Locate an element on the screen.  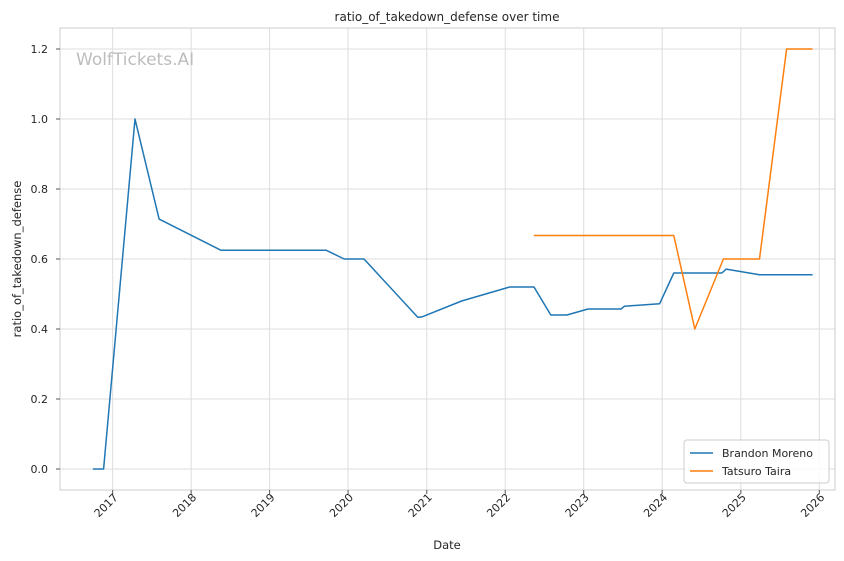
legend-box is located at coordinates (756, 461).